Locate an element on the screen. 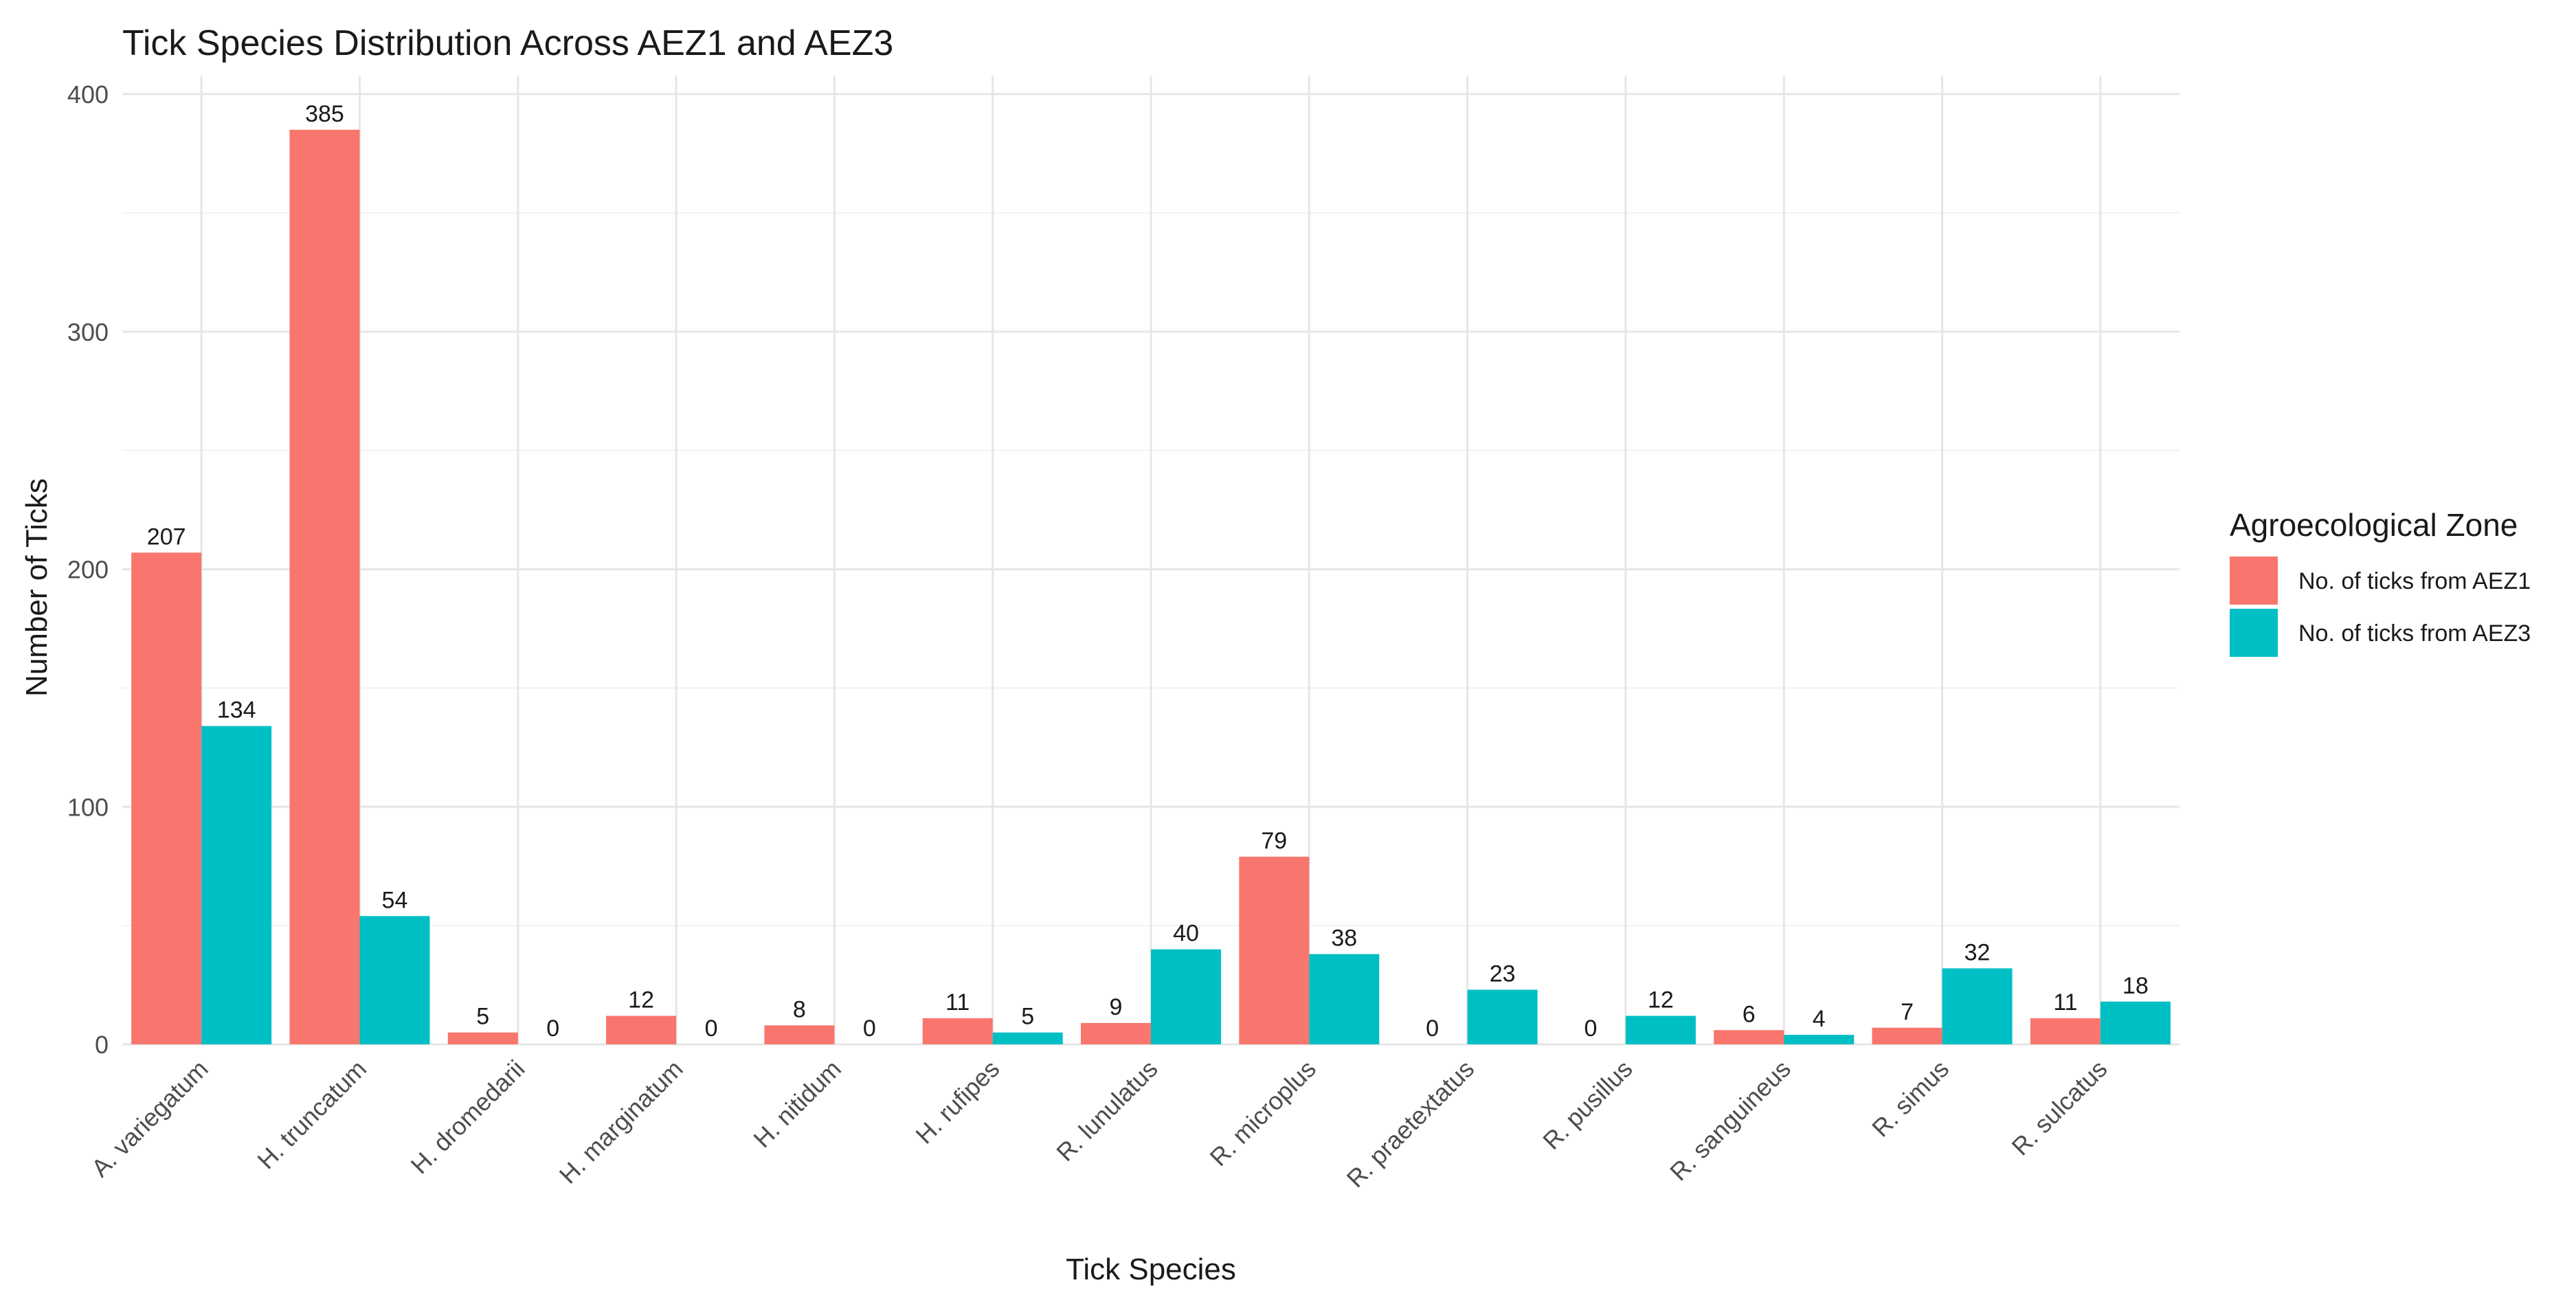 The width and height of the screenshot is (2576, 1313). data-label: 18 is located at coordinates (2136, 986).